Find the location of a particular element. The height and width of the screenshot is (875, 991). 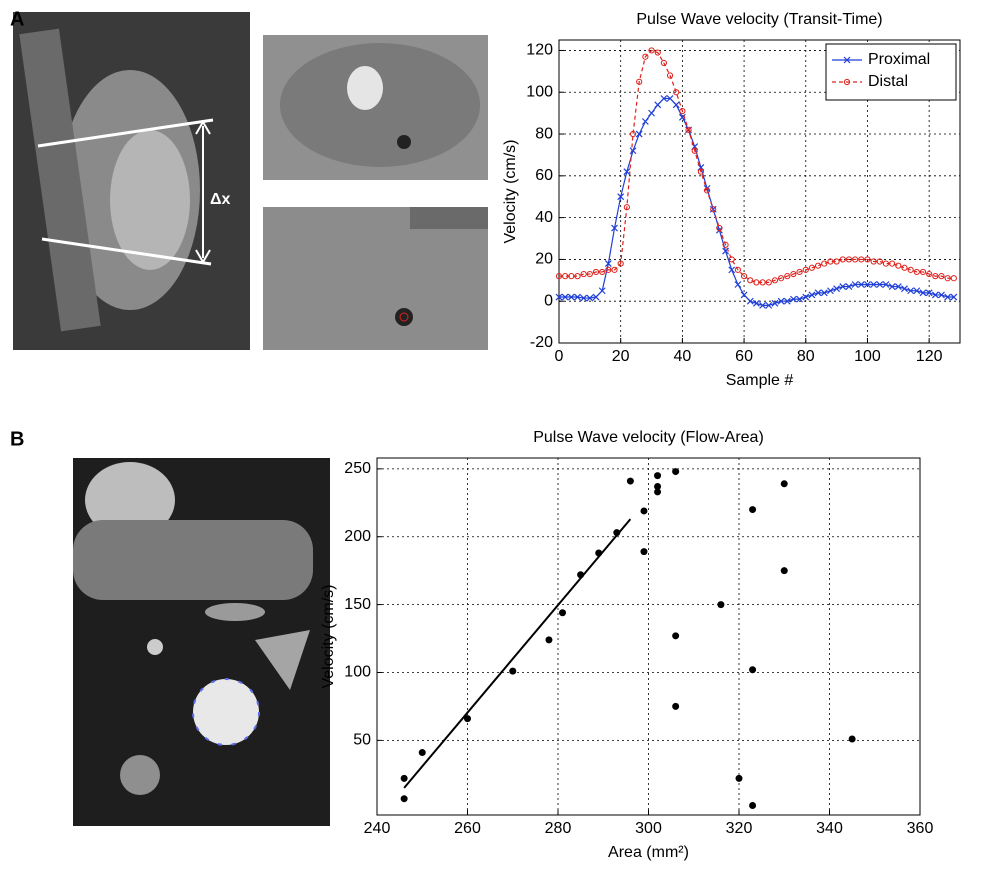

x-axis-label: Area (mm²) is located at coordinates (648, 852).